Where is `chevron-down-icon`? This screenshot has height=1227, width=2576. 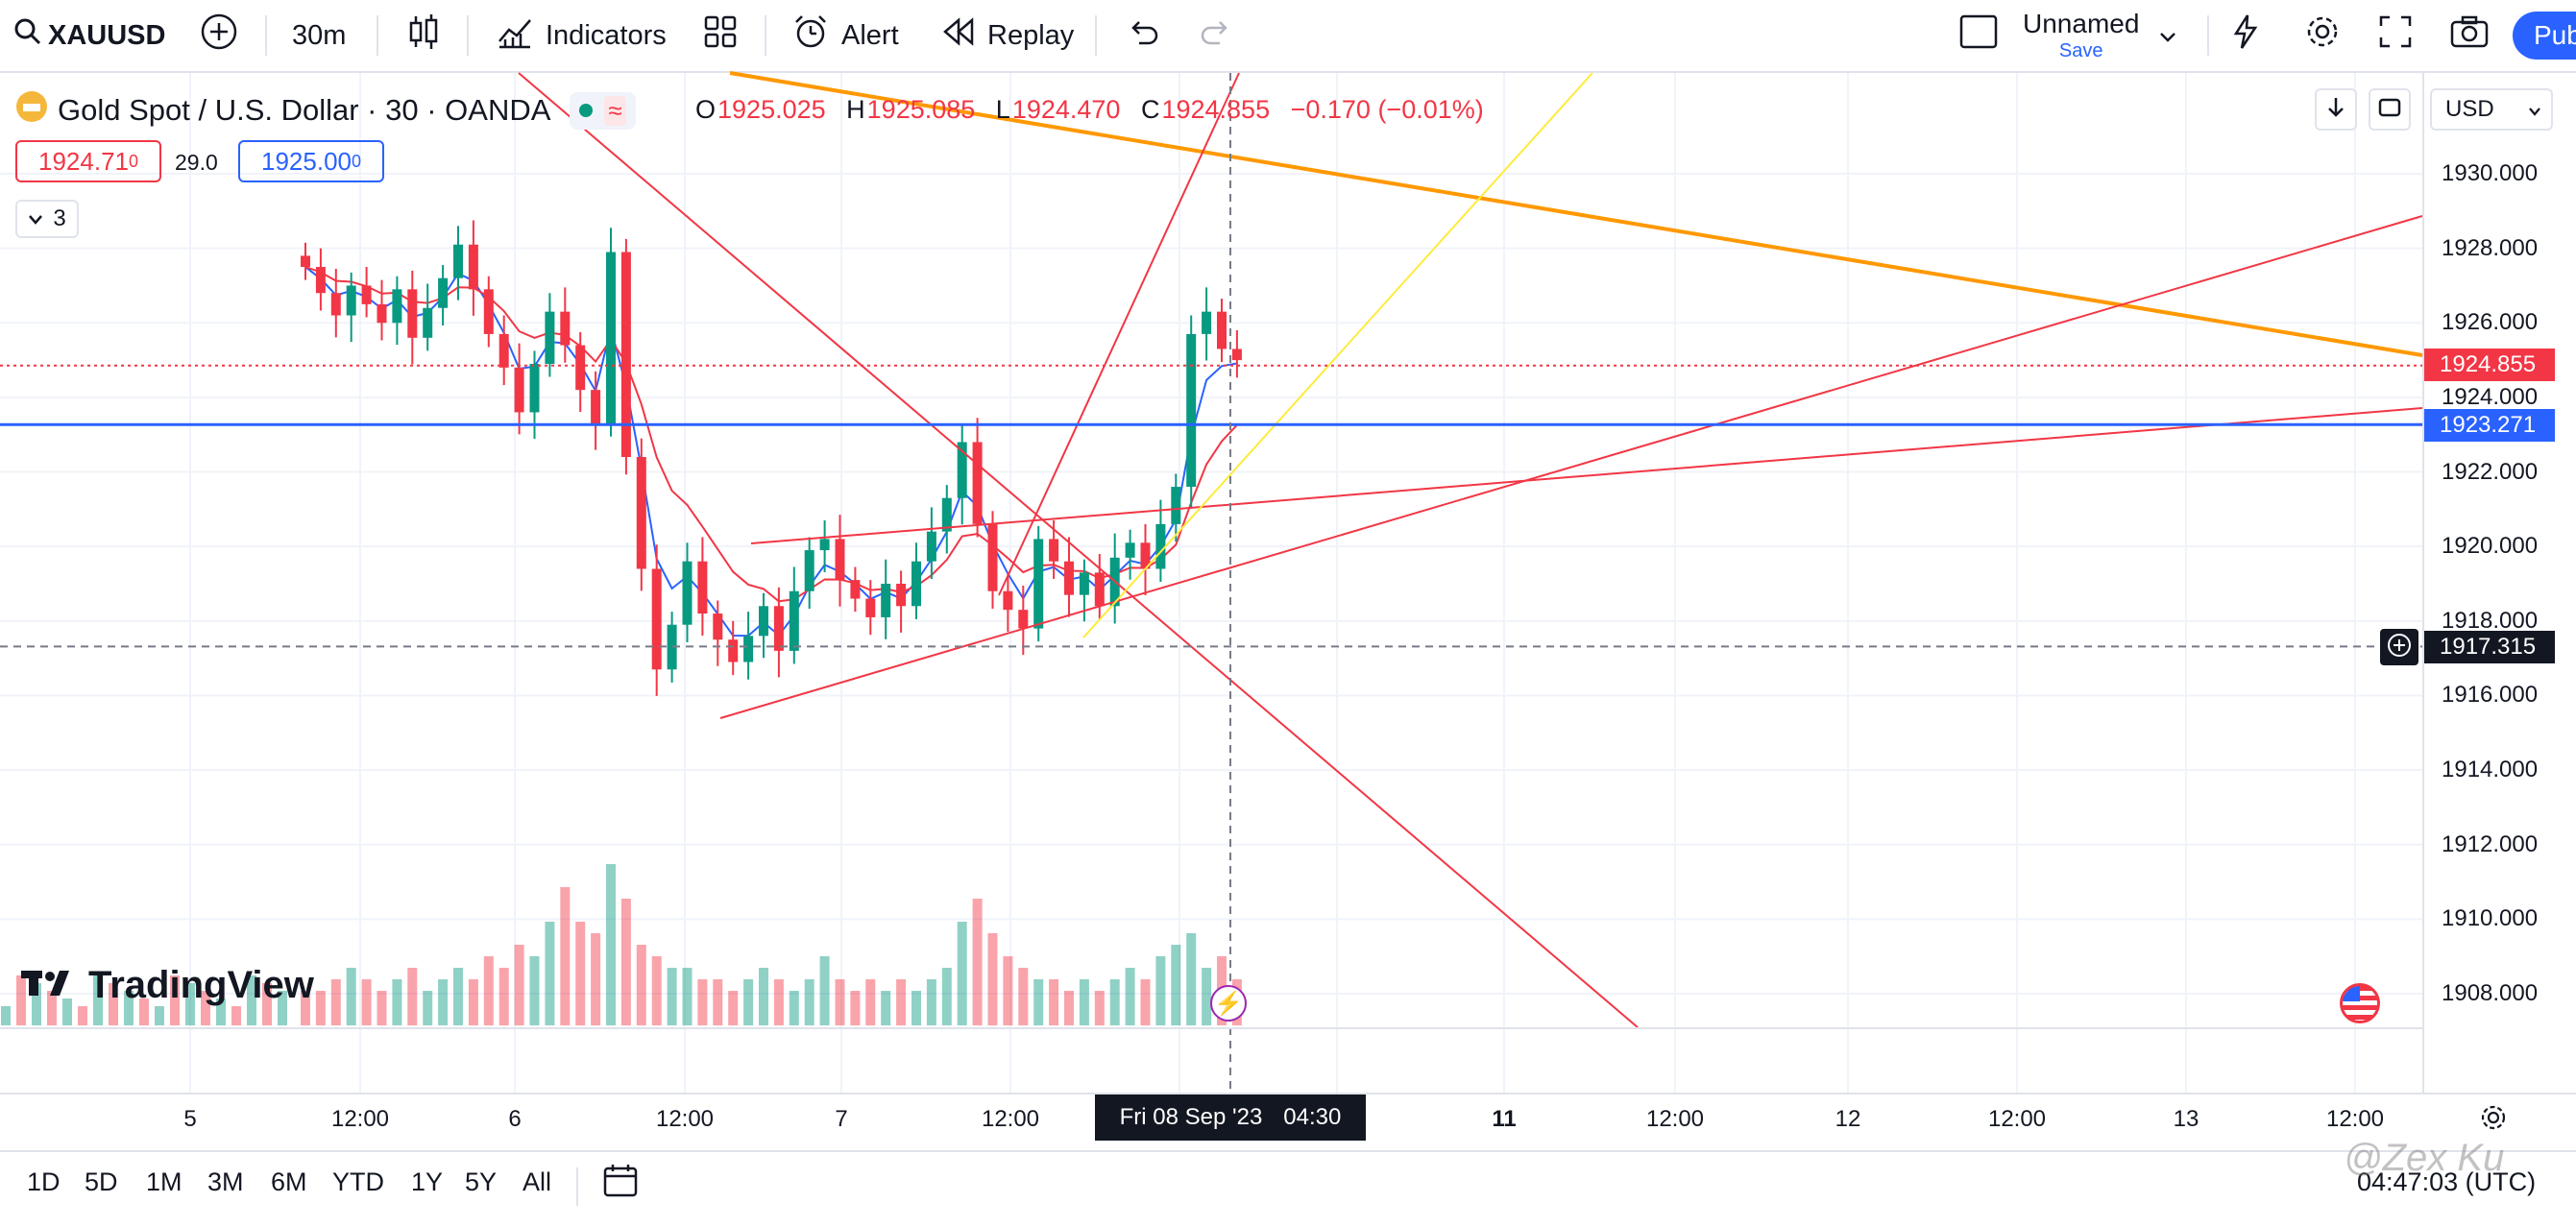 chevron-down-icon is located at coordinates (36, 218).